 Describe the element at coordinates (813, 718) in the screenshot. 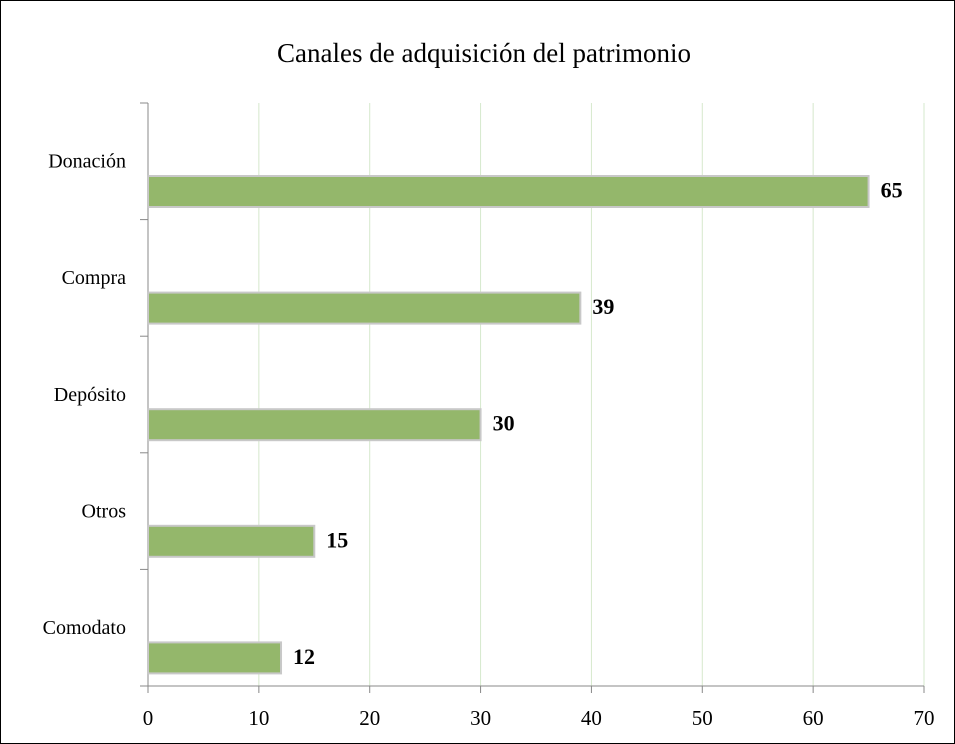

I see `x-tick-label: 60` at that location.